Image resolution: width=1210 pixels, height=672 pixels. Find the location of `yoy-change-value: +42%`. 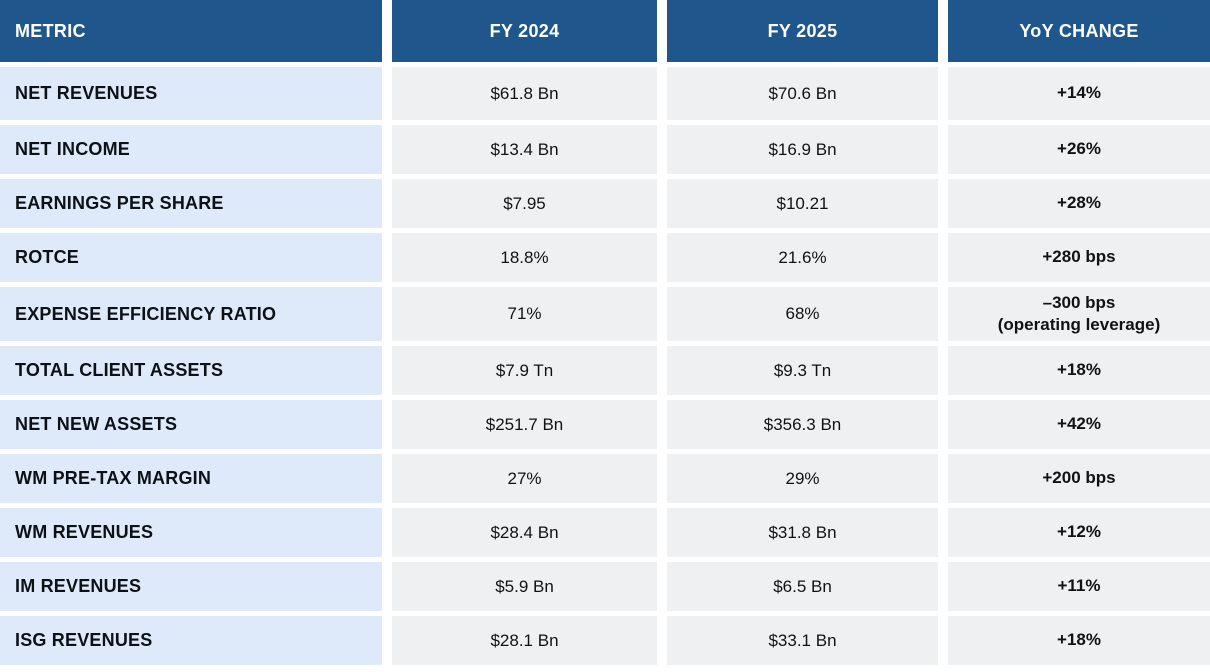

yoy-change-value: +42% is located at coordinates (1079, 424).